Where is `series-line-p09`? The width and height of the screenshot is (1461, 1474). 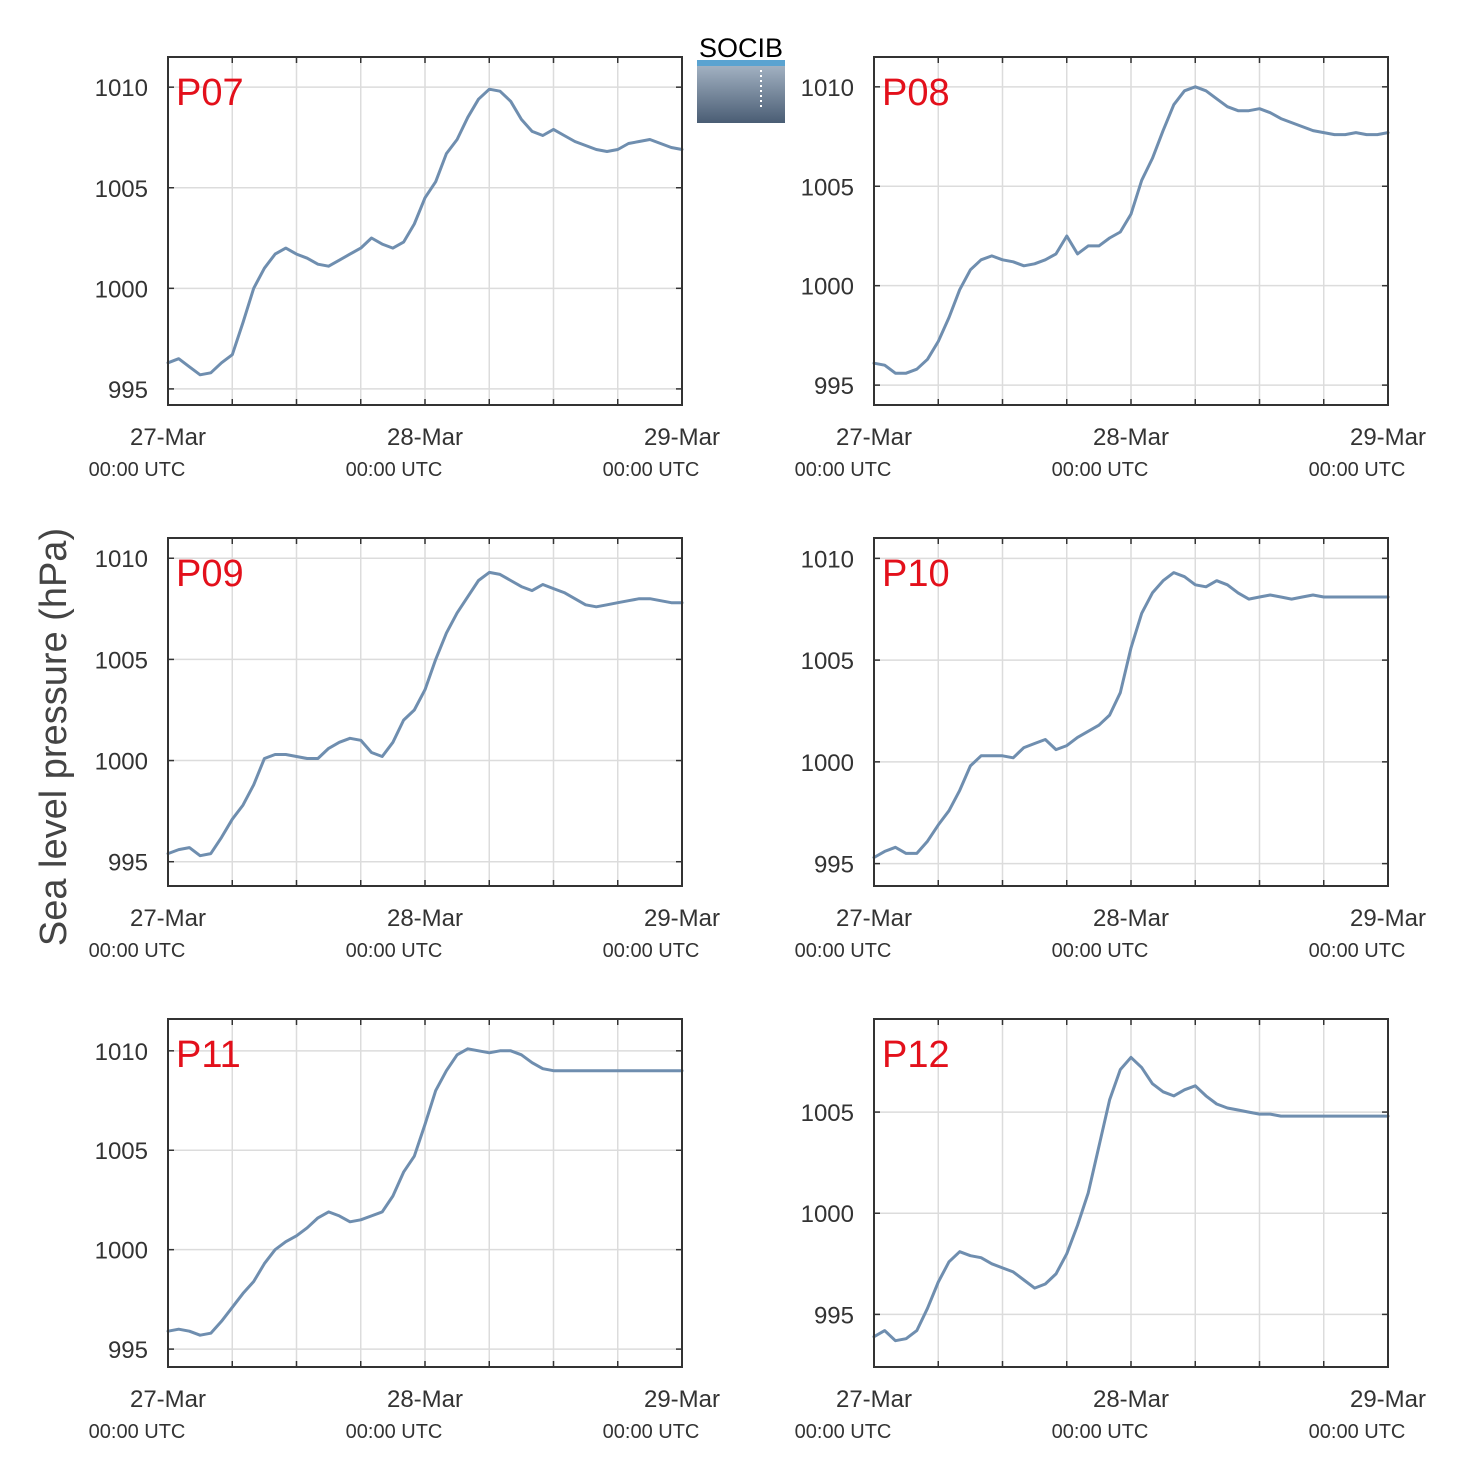 series-line-p09 is located at coordinates (425, 714).